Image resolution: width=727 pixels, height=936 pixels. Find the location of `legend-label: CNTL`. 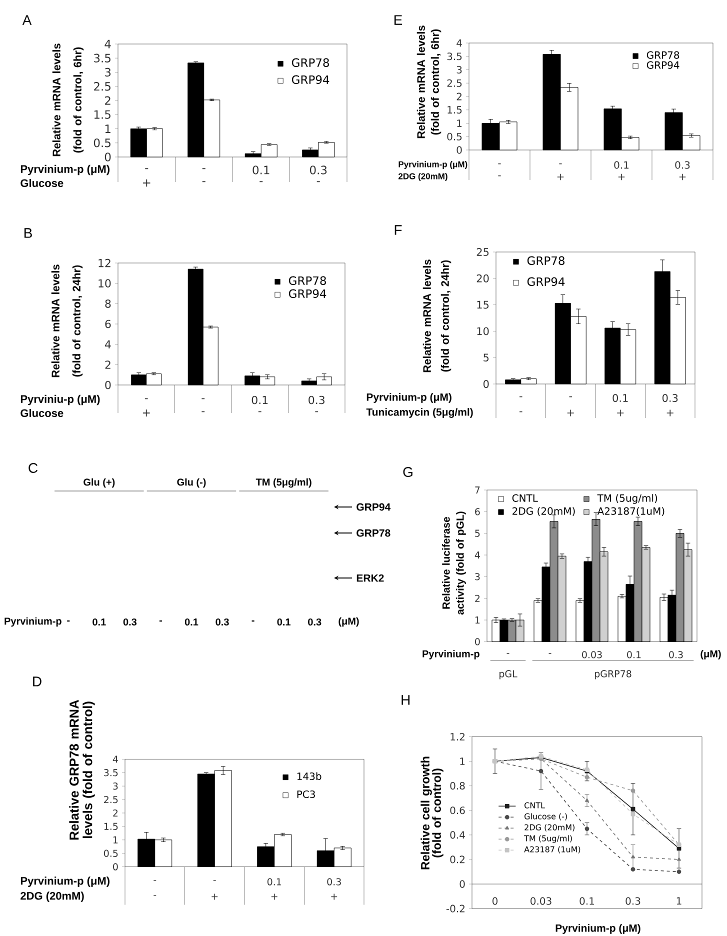

legend-label: CNTL is located at coordinates (534, 805).